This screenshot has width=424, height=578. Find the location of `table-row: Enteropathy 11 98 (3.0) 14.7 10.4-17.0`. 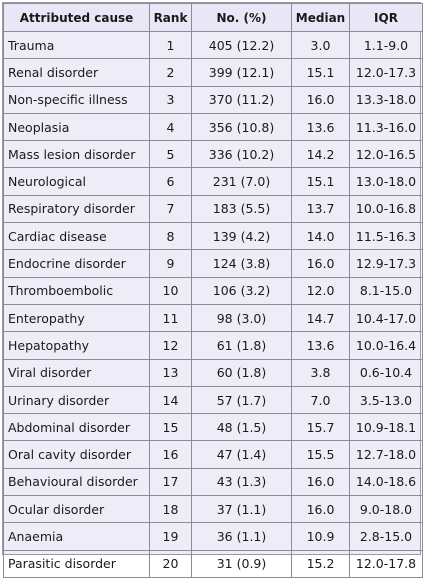

table-row: Enteropathy 11 98 (3.0) 14.7 10.4-17.0 is located at coordinates (213, 318).